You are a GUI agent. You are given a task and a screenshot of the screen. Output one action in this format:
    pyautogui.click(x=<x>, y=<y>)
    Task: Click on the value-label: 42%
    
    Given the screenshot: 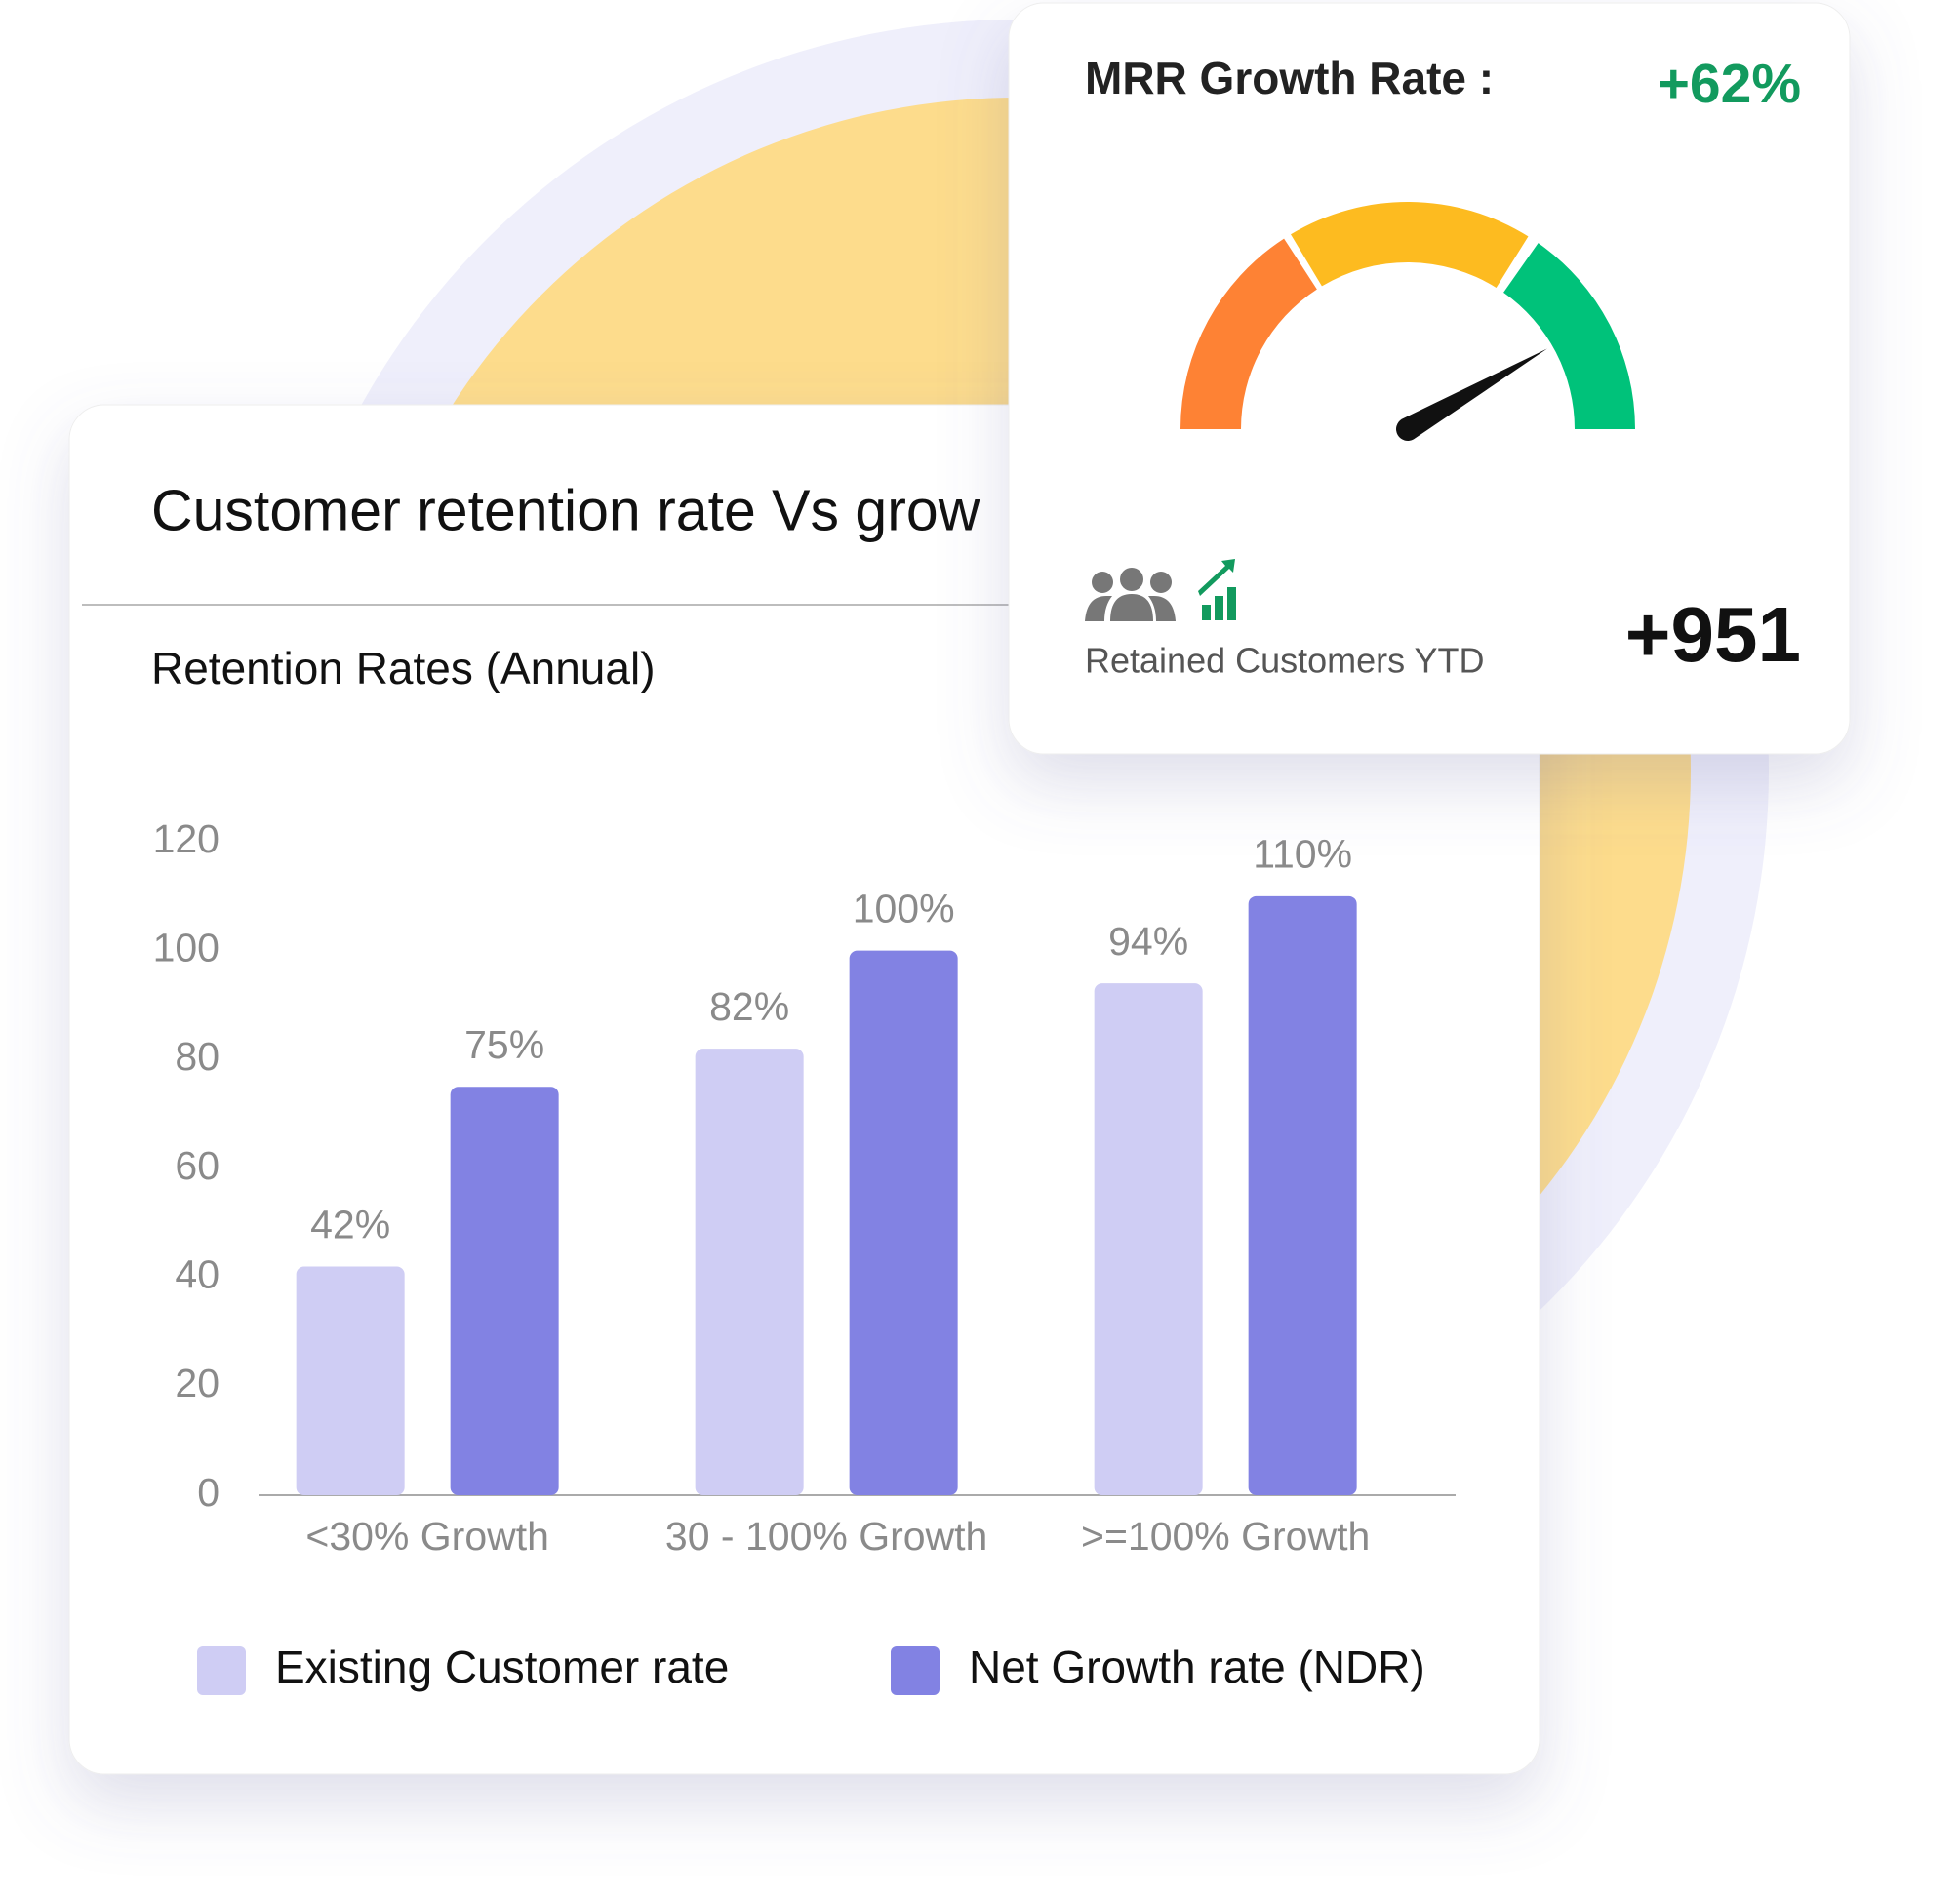 What is the action you would take?
    pyautogui.click(x=350, y=1224)
    